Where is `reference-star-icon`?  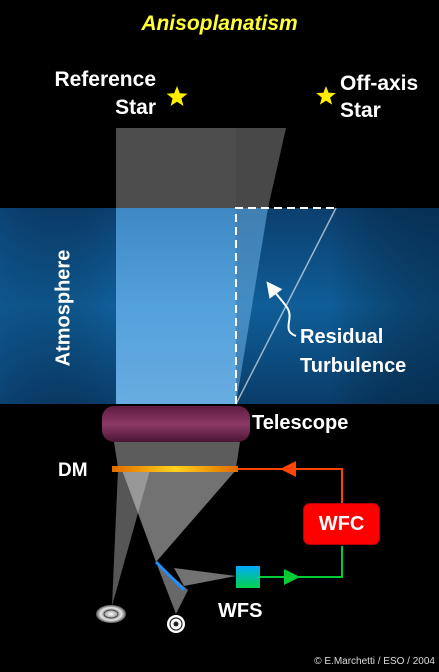 reference-star-icon is located at coordinates (177, 96).